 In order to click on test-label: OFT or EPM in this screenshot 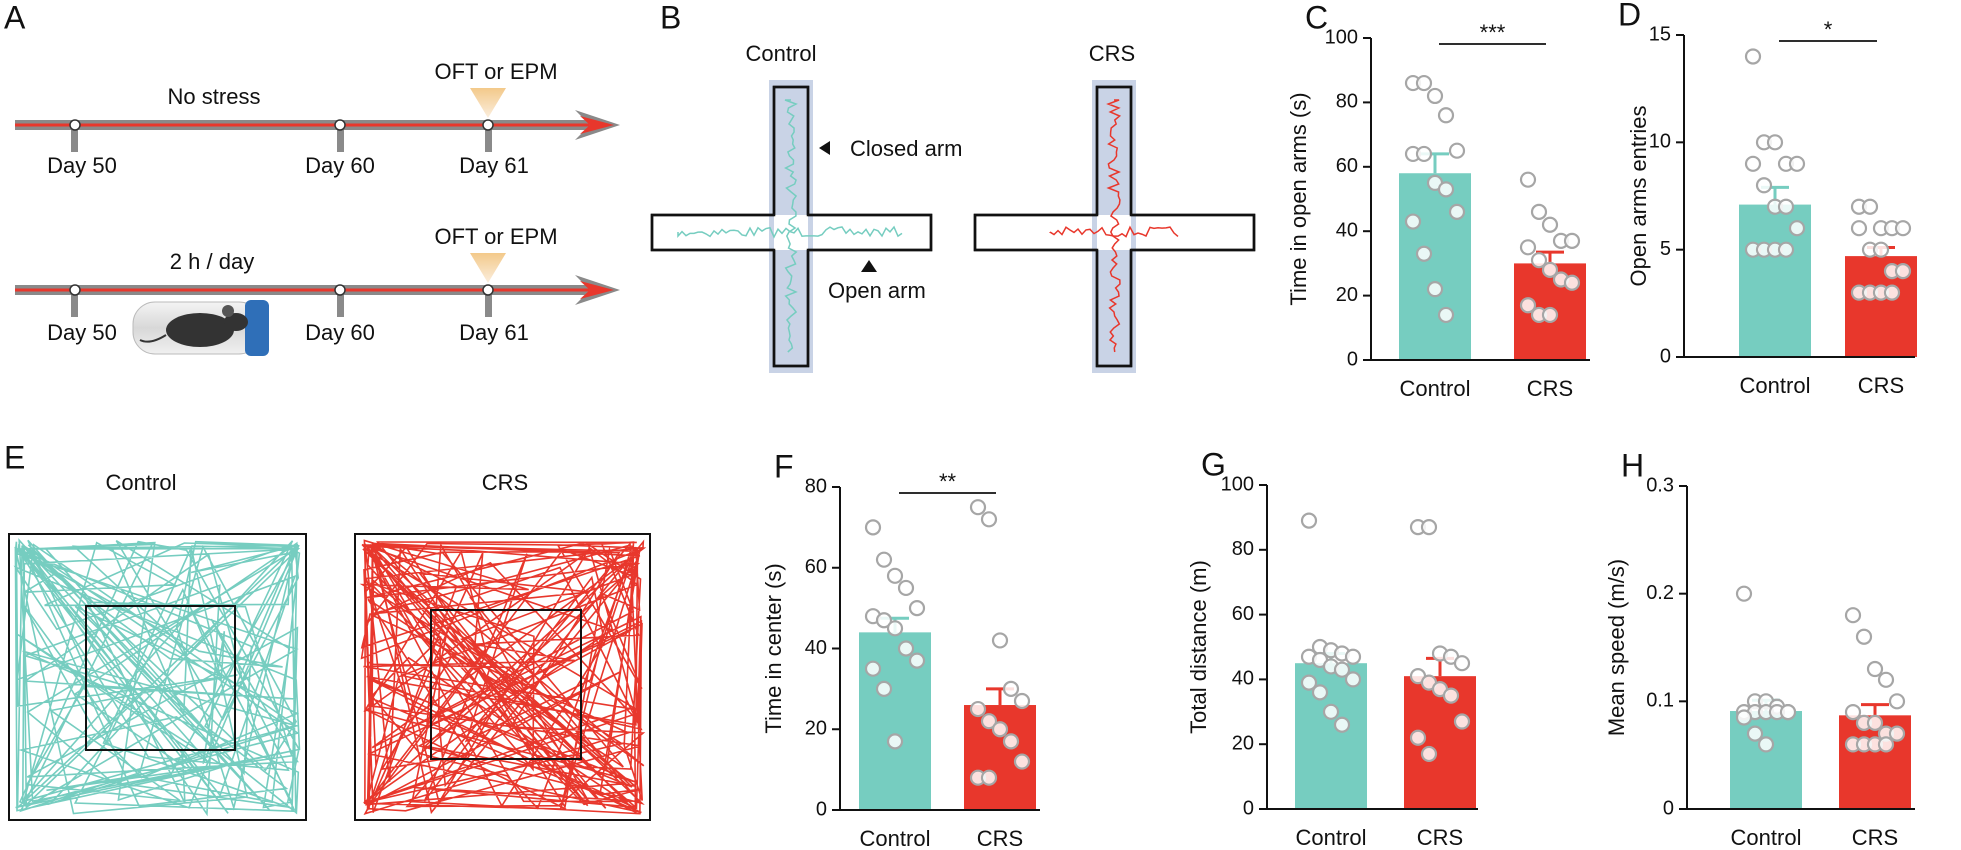, I will do `click(495, 71)`.